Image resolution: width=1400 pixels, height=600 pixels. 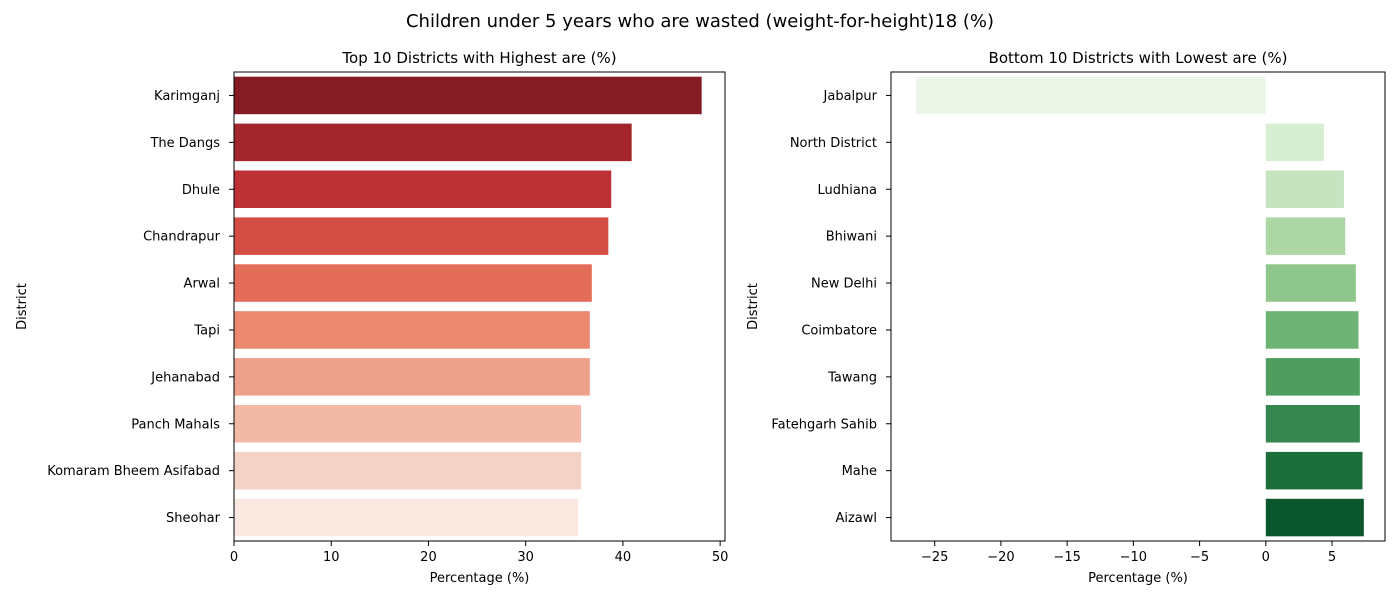 What do you see at coordinates (331, 557) in the screenshot?
I see `top-xtick-label-1: 10` at bounding box center [331, 557].